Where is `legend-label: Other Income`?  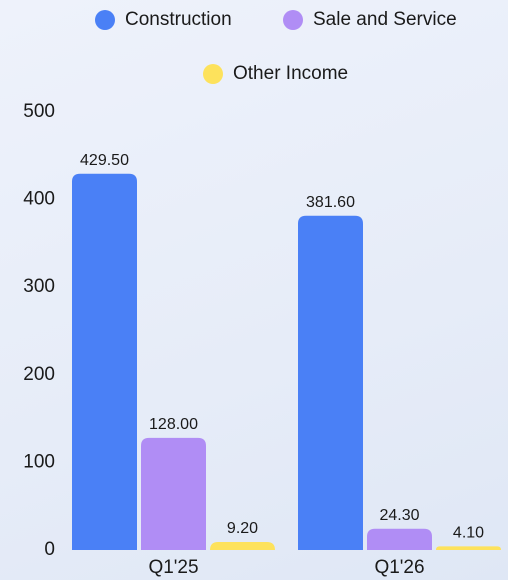
legend-label: Other Income is located at coordinates (290, 73).